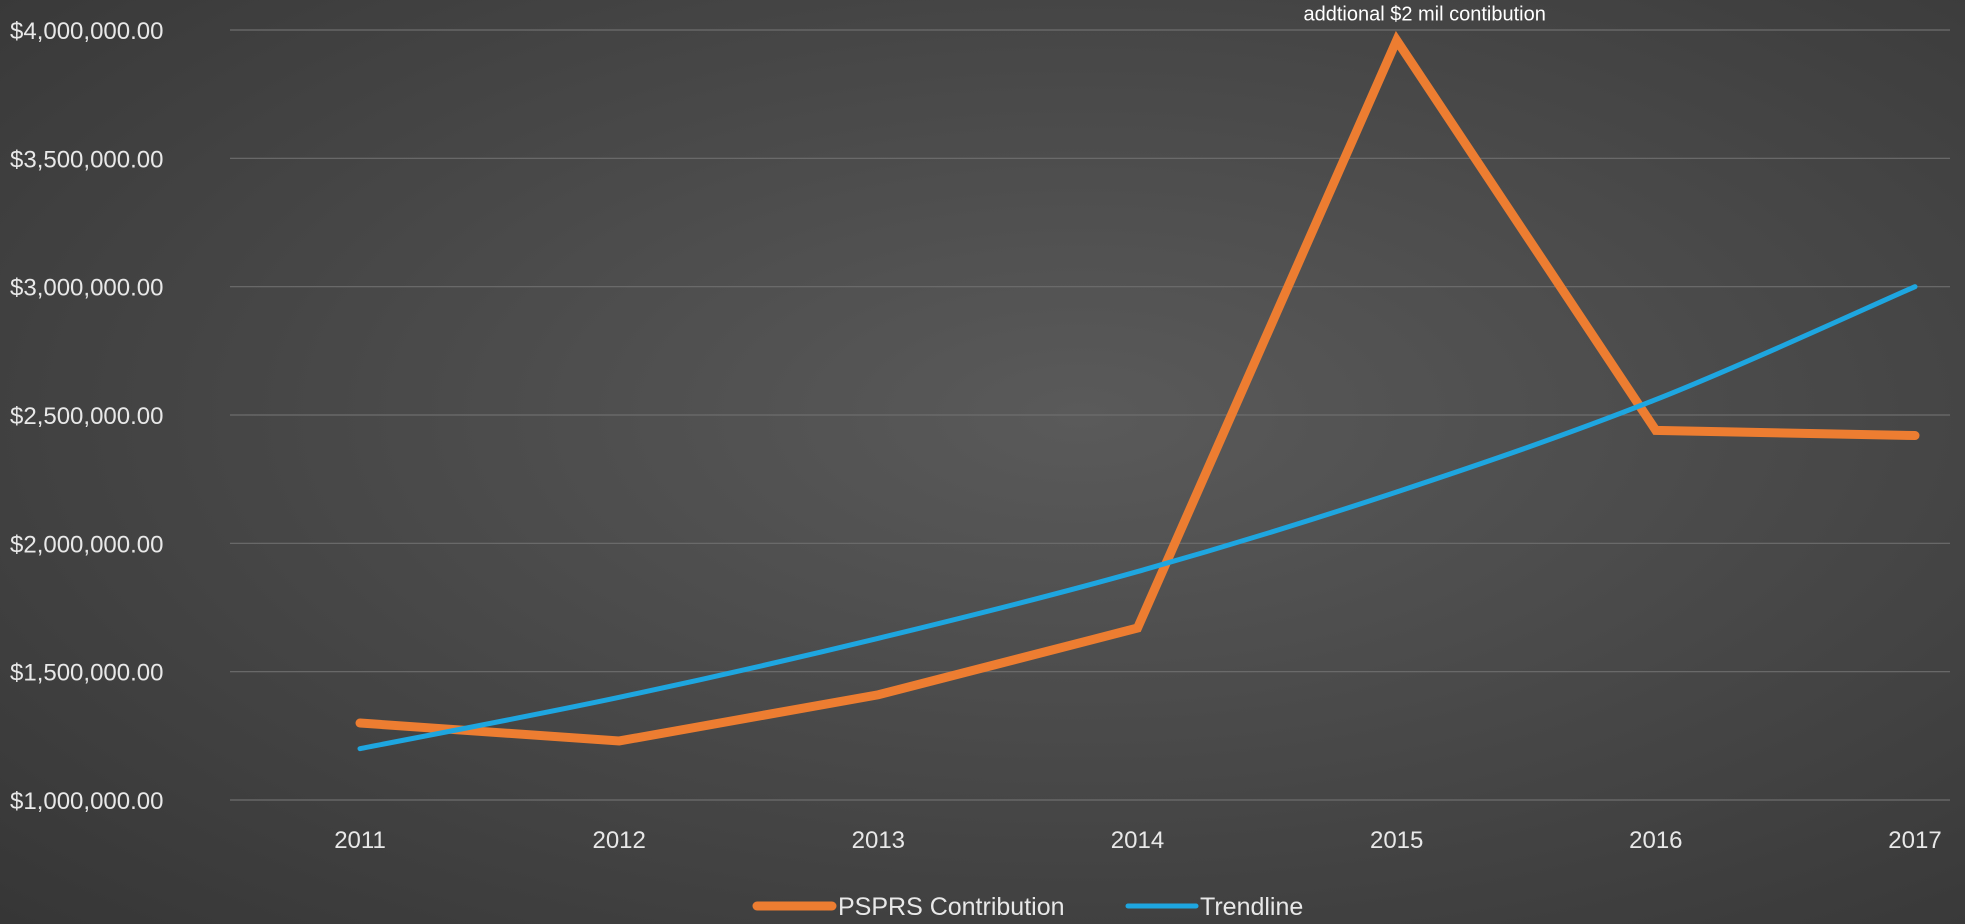 The width and height of the screenshot is (1965, 924). What do you see at coordinates (1251, 907) in the screenshot?
I see `legend-label: Trendline` at bounding box center [1251, 907].